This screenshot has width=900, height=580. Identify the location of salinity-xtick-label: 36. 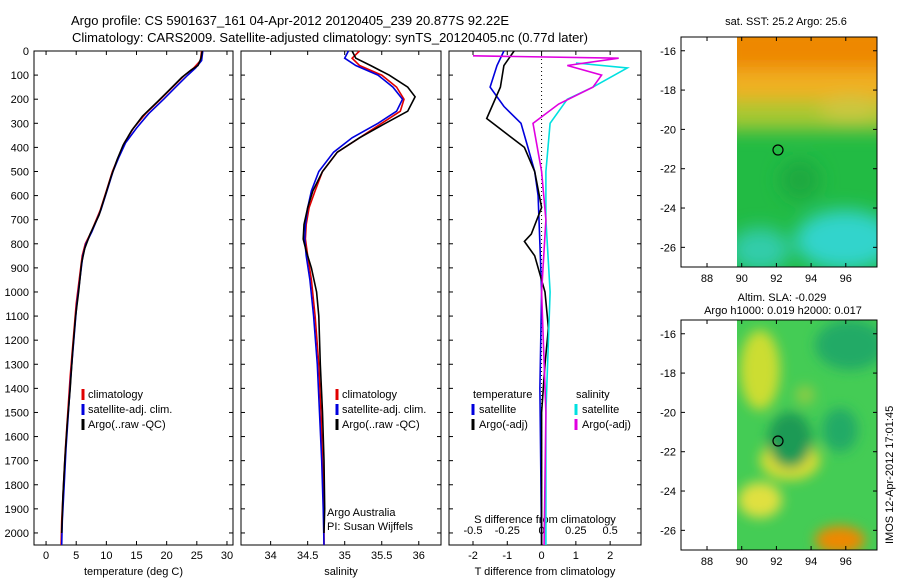
(419, 556).